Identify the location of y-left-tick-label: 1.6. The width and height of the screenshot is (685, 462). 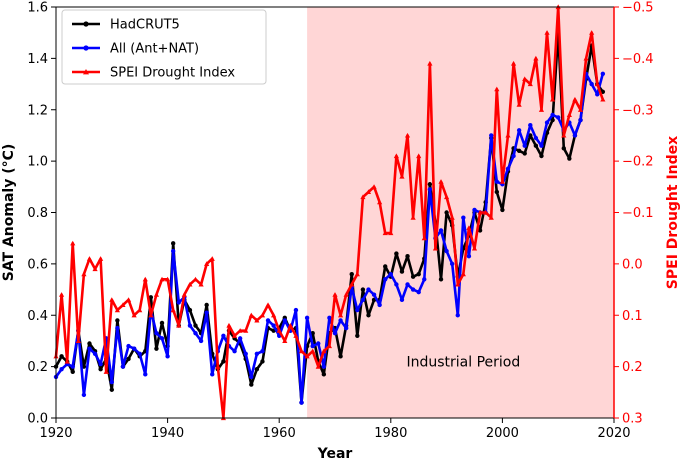
(37, 8).